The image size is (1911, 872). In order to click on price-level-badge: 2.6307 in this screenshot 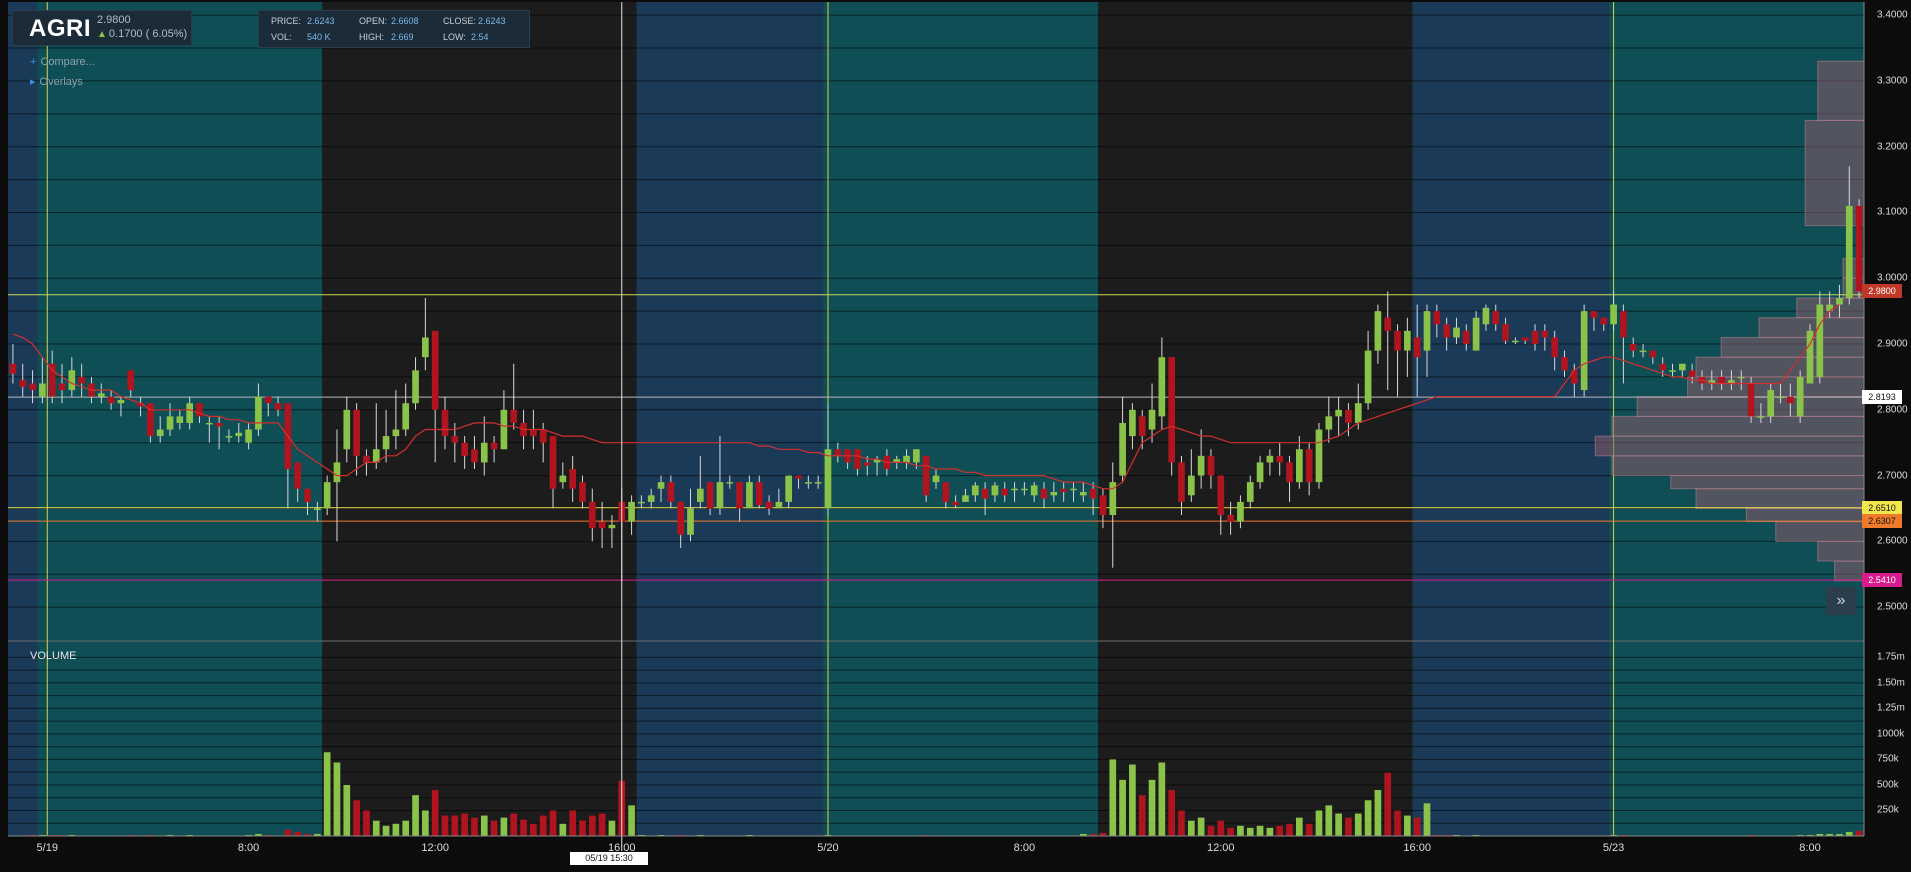, I will do `click(1882, 521)`.